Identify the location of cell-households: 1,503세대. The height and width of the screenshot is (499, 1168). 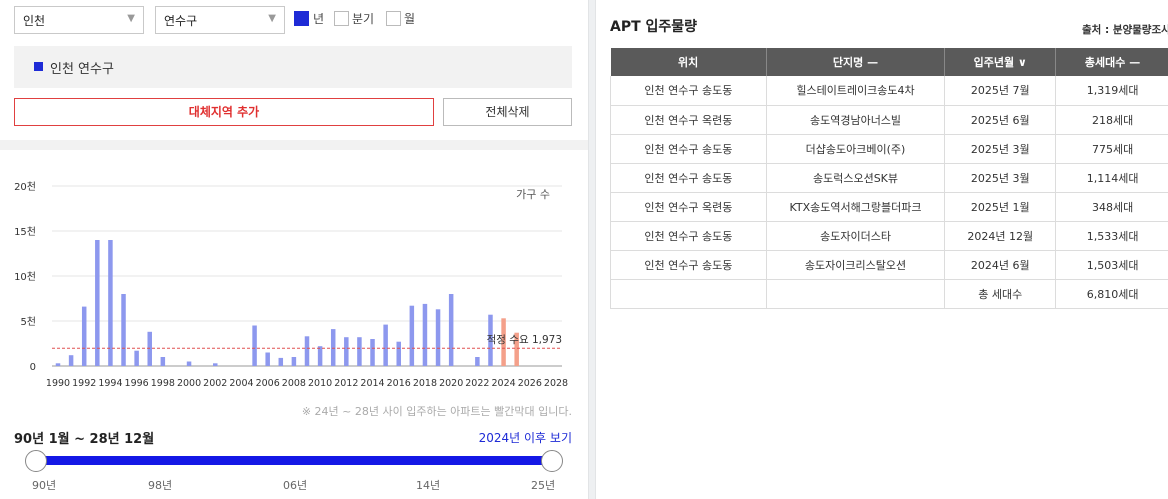
(1111, 265).